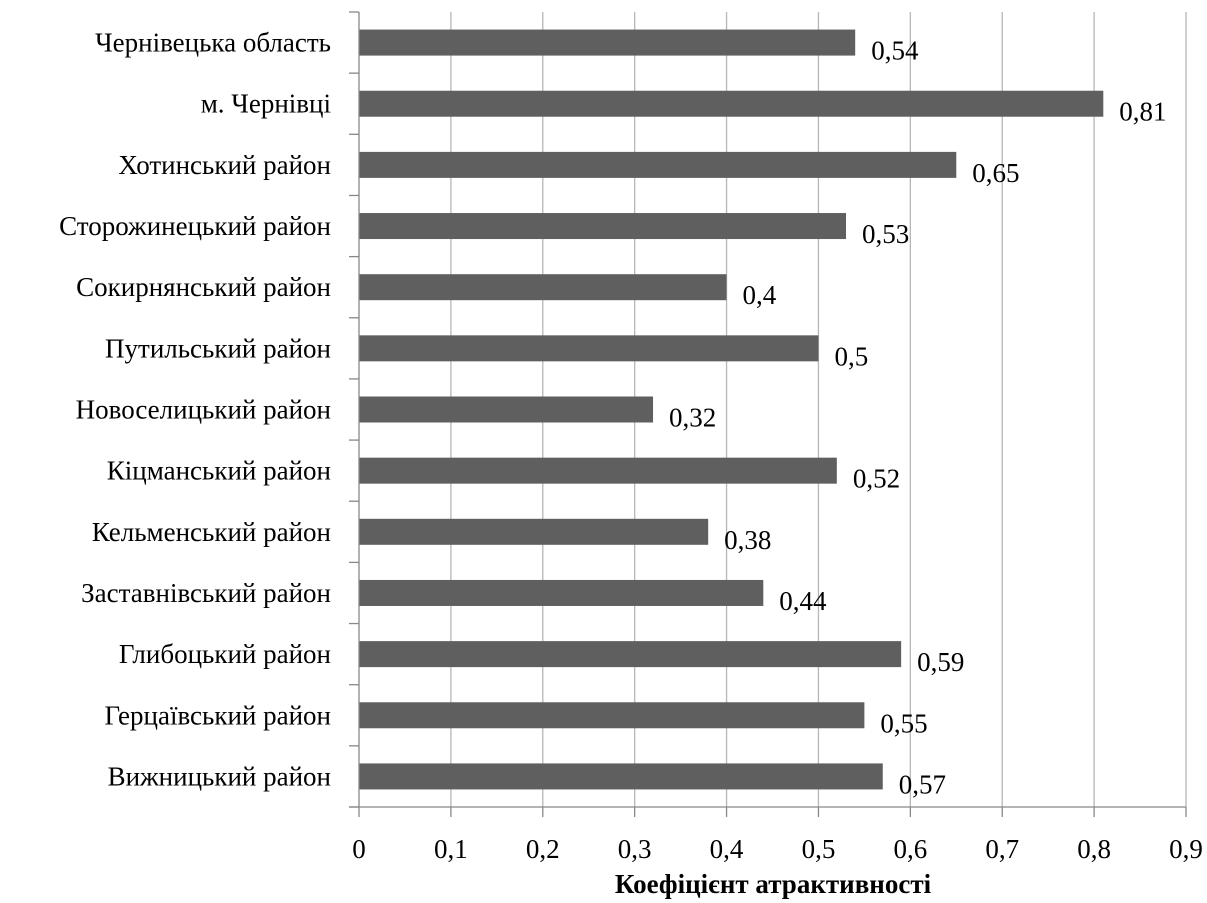 Image resolution: width=1207 pixels, height=903 pixels. What do you see at coordinates (773, 884) in the screenshot?
I see `x-axis-title: Коефіцієнт атрактивності` at bounding box center [773, 884].